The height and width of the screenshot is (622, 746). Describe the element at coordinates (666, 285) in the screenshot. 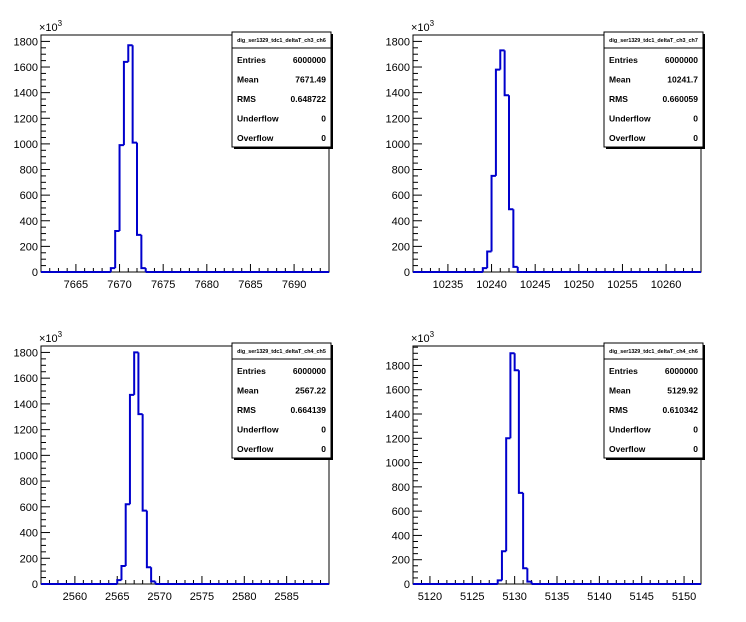

I see `x-tick-label: 10260` at that location.